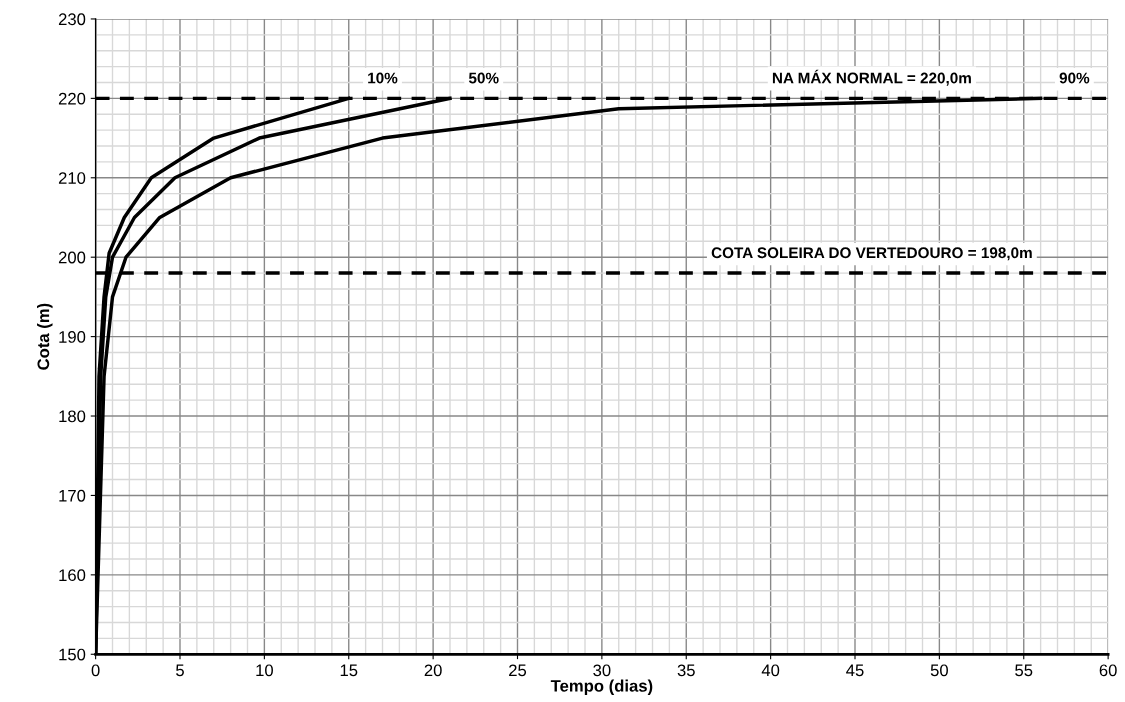  What do you see at coordinates (72, 495) in the screenshot?
I see `y-tick-label: 170` at bounding box center [72, 495].